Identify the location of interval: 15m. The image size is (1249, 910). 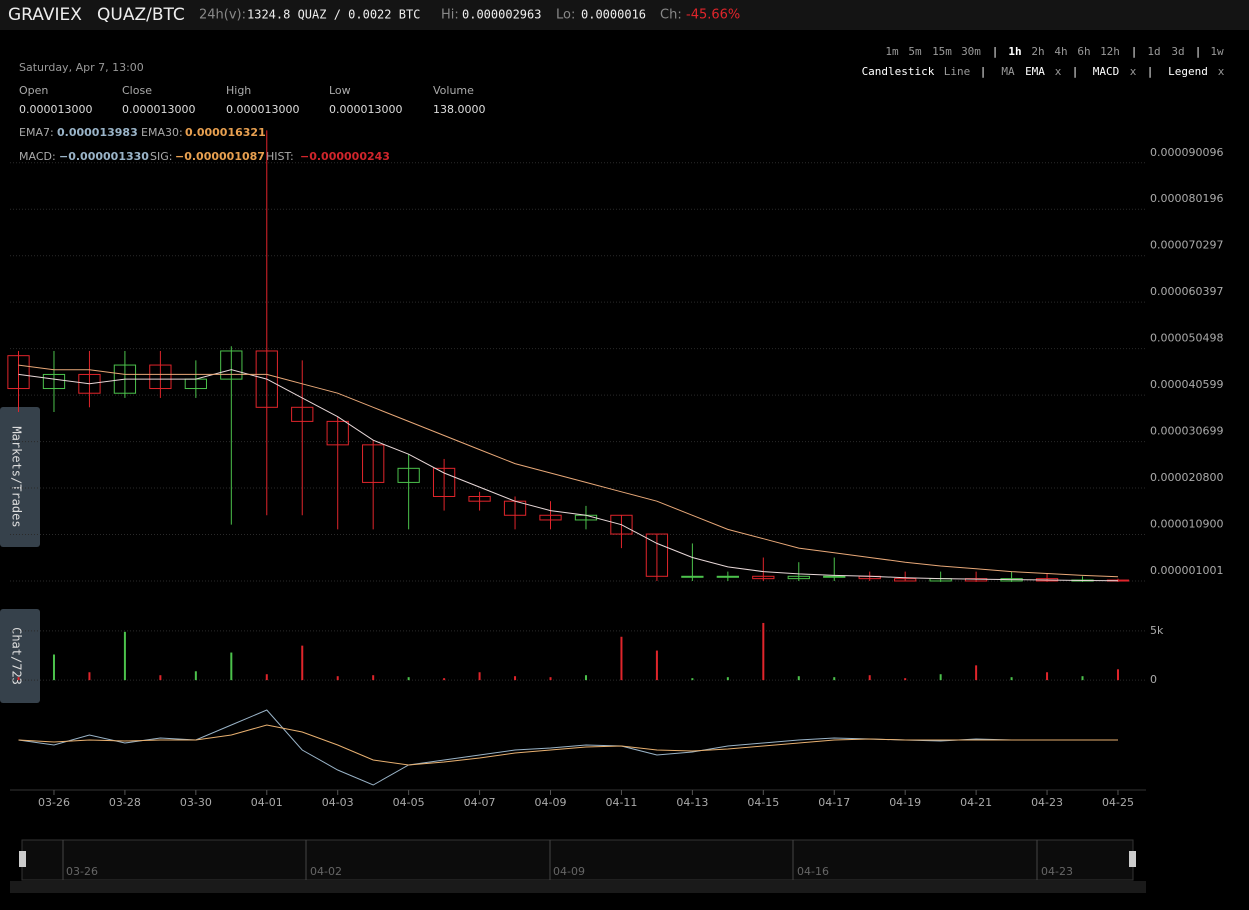
(942, 51).